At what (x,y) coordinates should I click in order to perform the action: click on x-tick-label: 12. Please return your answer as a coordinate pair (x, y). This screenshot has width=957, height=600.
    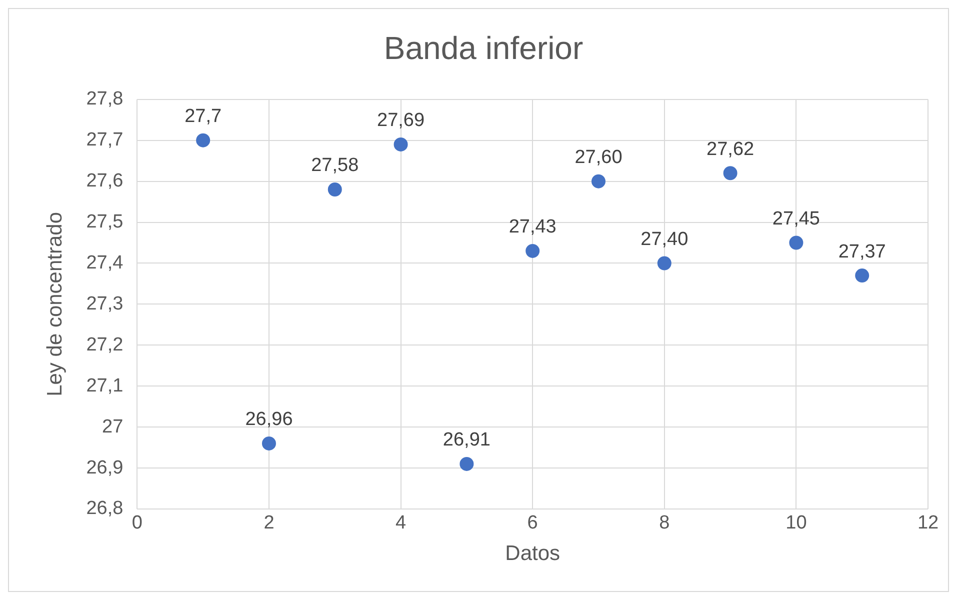
    Looking at the image, I should click on (928, 523).